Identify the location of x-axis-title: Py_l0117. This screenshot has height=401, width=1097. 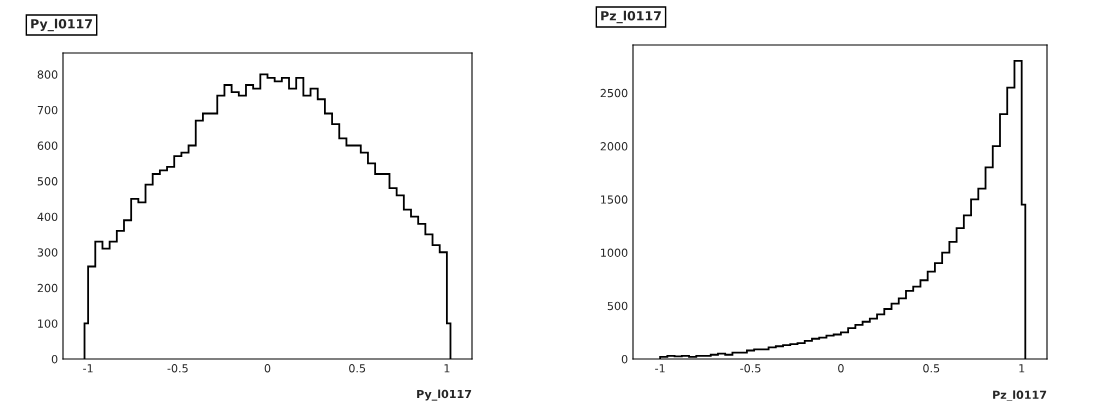
(444, 395).